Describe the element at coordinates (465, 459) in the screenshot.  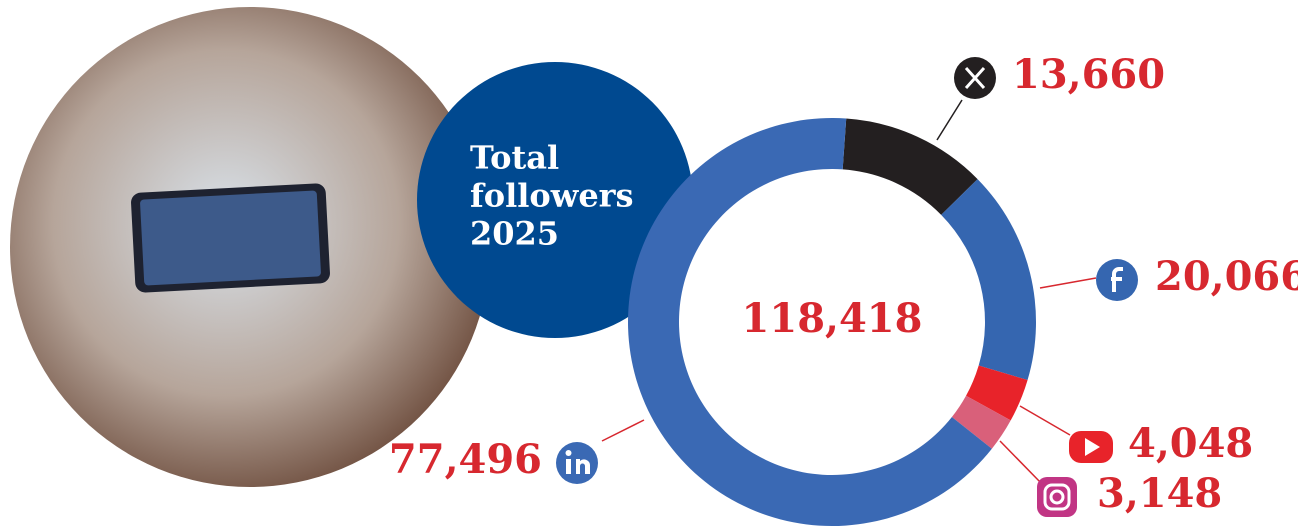
I see `value-label: 77,496` at that location.